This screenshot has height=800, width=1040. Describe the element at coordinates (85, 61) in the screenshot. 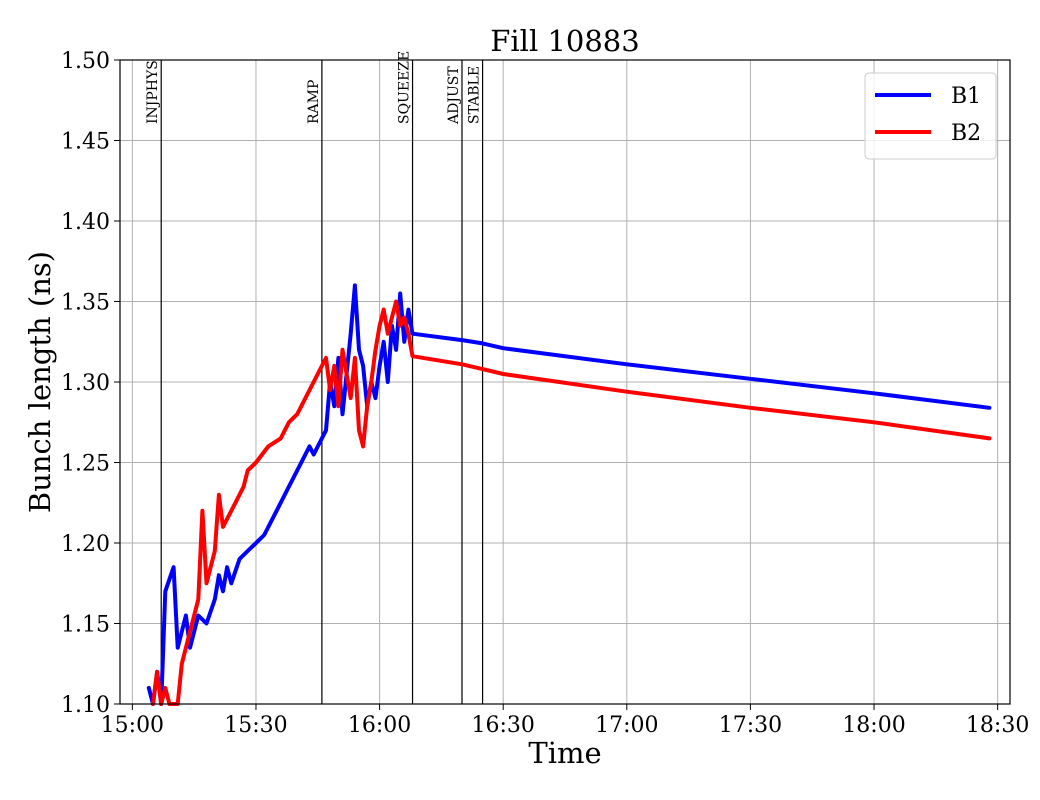

I see `y-tick-label: 1.50` at that location.